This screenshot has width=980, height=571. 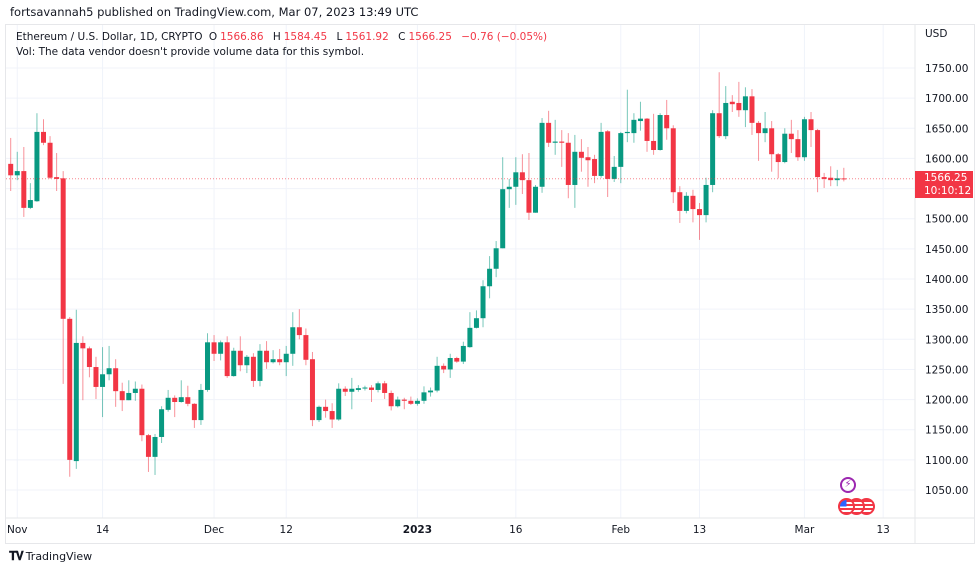 I want to click on currency-label: USD, so click(x=936, y=34).